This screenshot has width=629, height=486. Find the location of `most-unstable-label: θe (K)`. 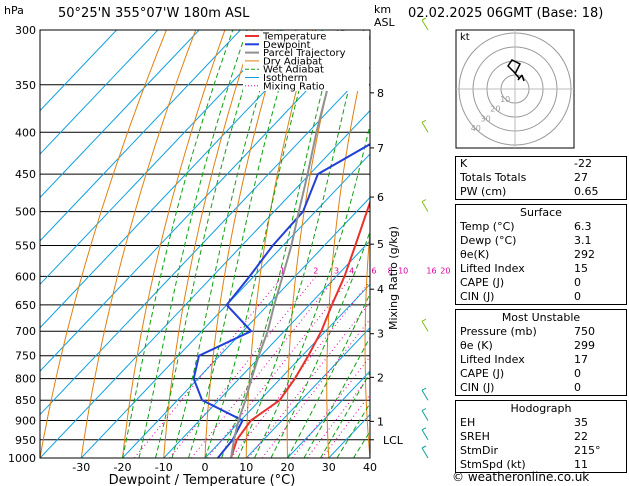

most-unstable-label: θe (K) is located at coordinates (476, 345).